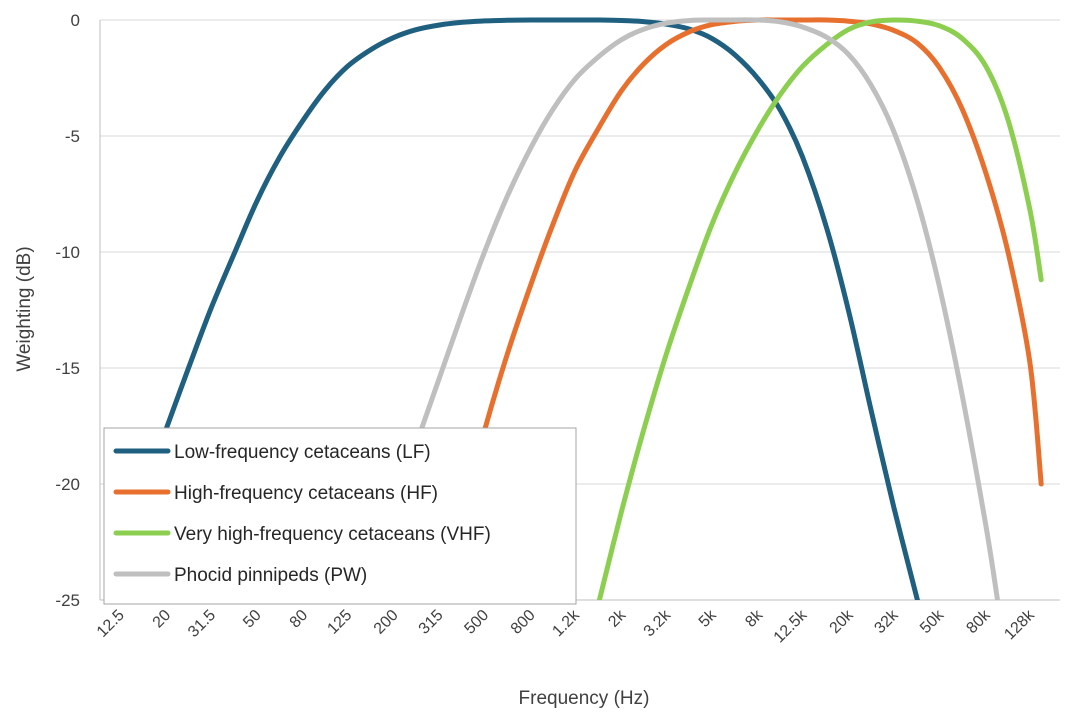 Image resolution: width=1065 pixels, height=716 pixels. What do you see at coordinates (252, 619) in the screenshot?
I see `x-tick-label: 50` at bounding box center [252, 619].